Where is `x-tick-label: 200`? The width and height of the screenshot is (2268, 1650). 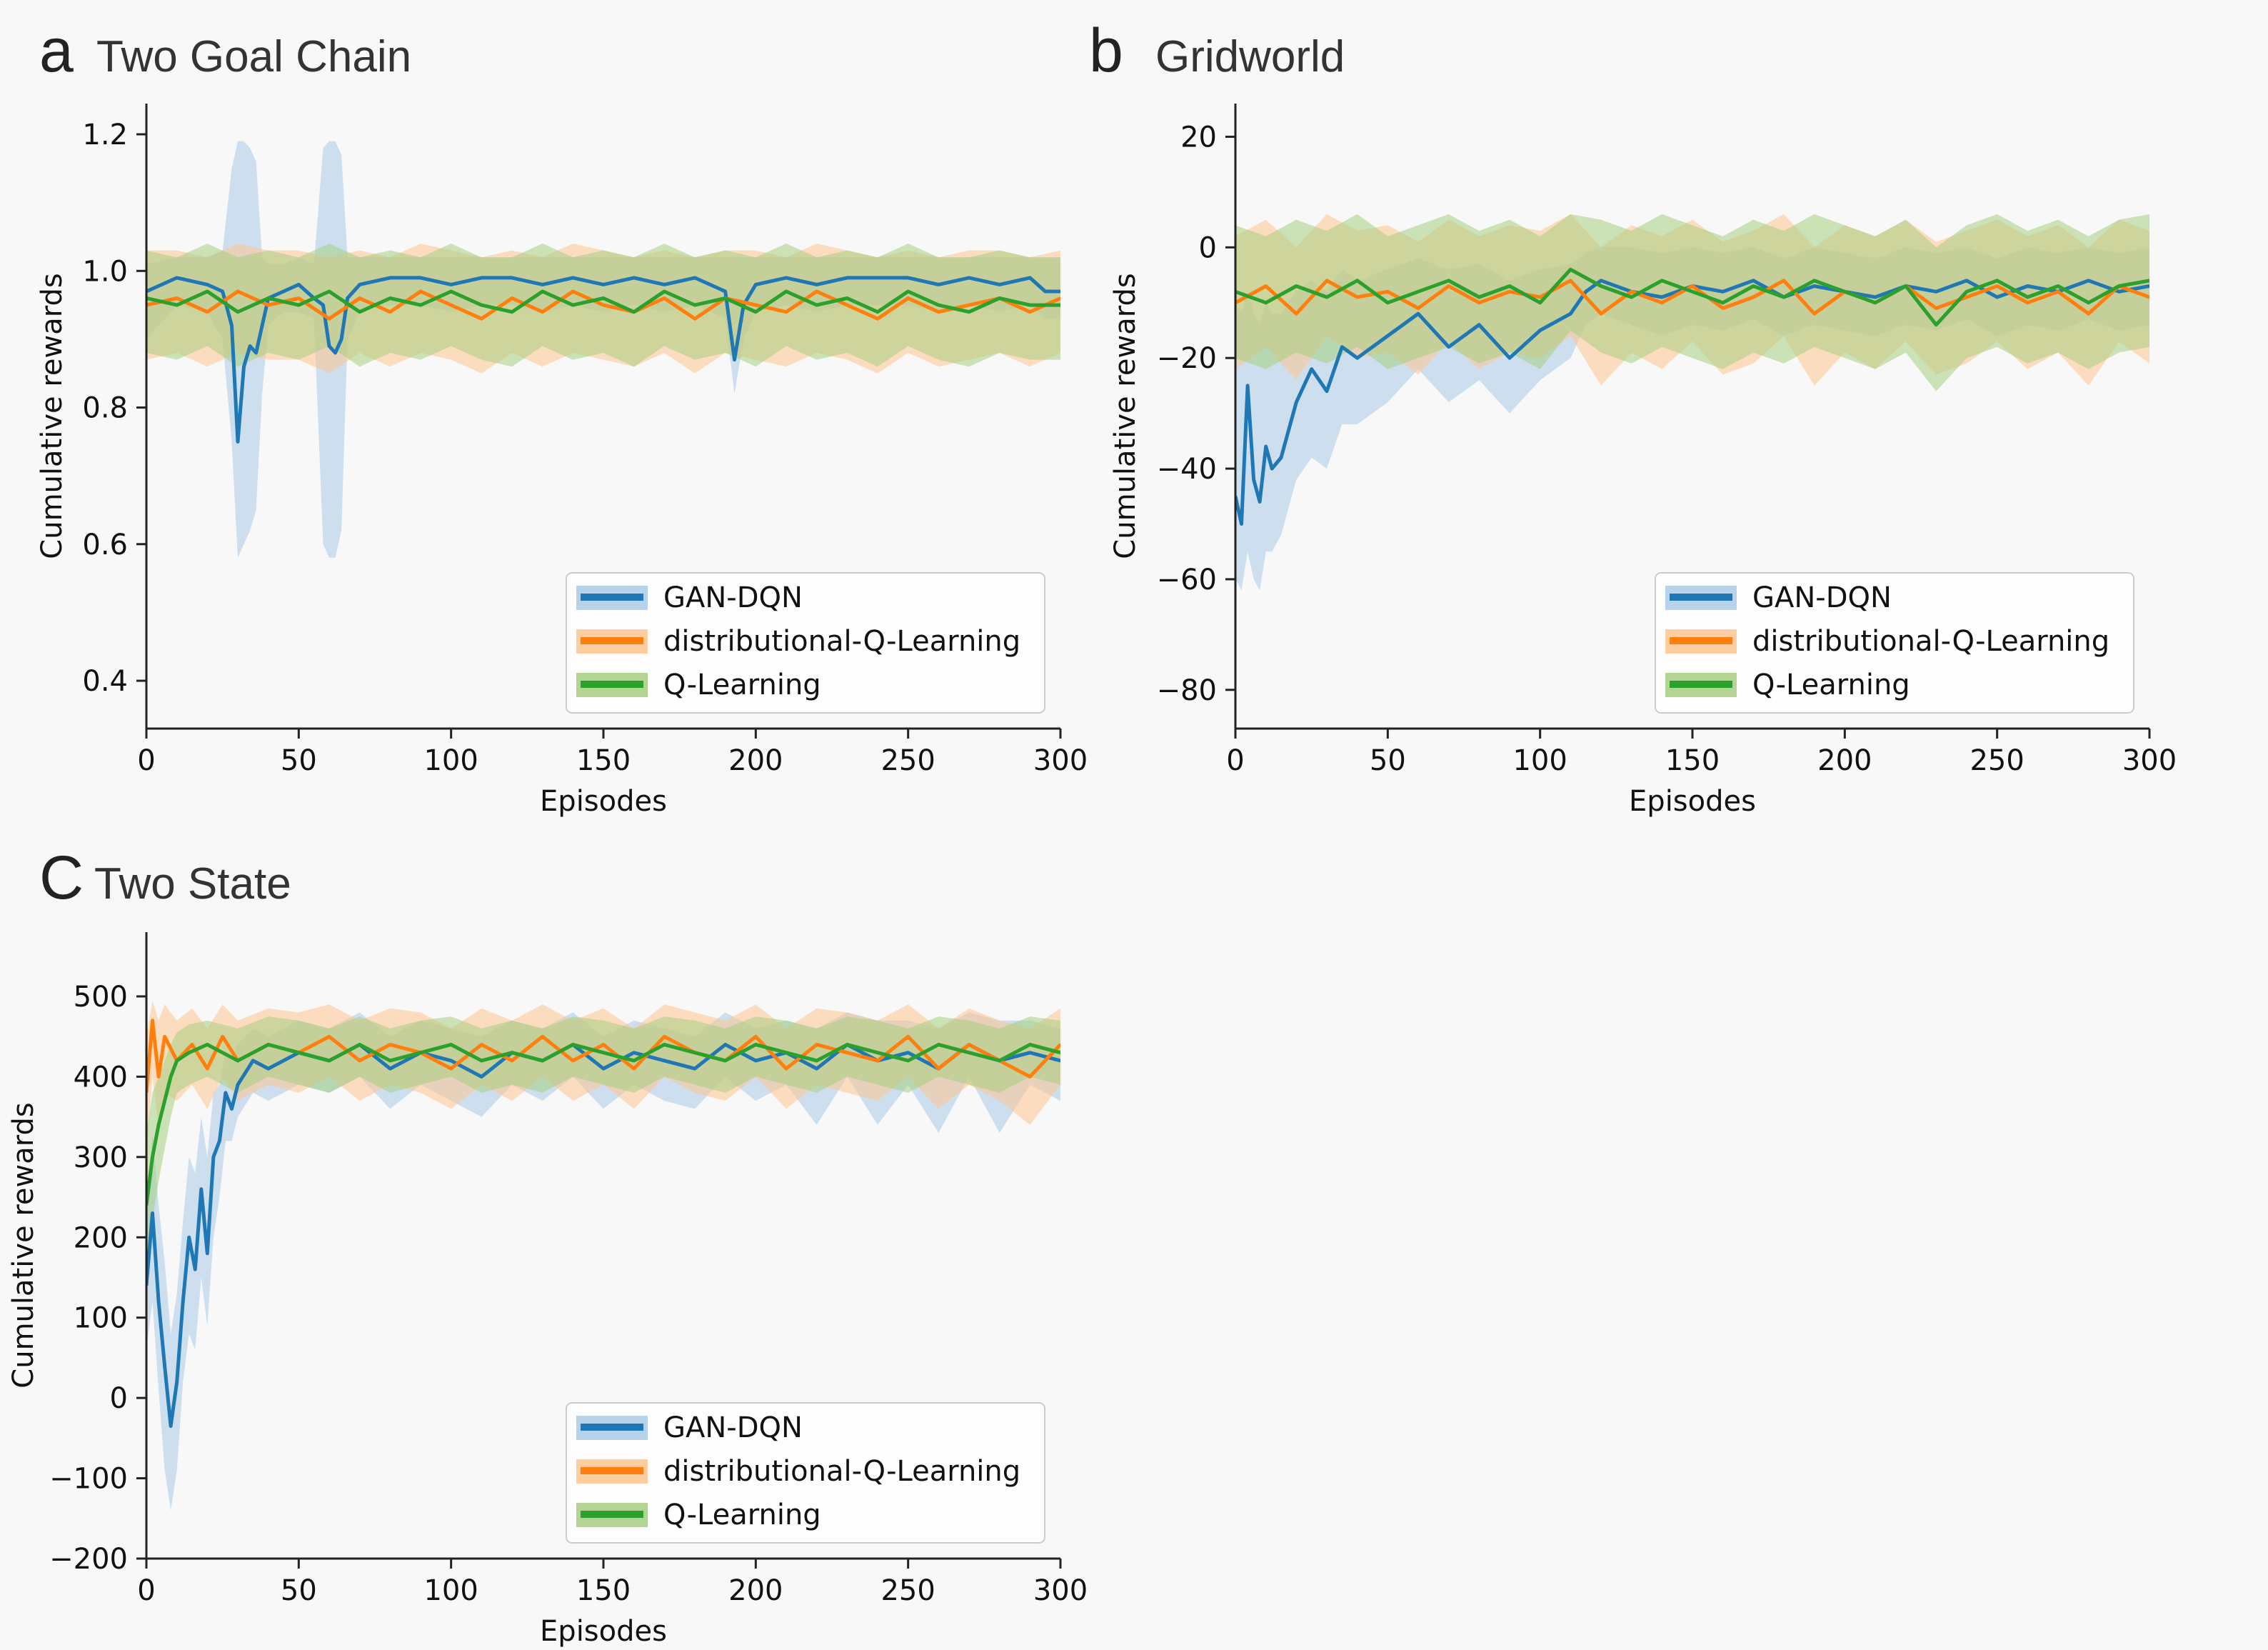
x-tick-label: 200 is located at coordinates (755, 760).